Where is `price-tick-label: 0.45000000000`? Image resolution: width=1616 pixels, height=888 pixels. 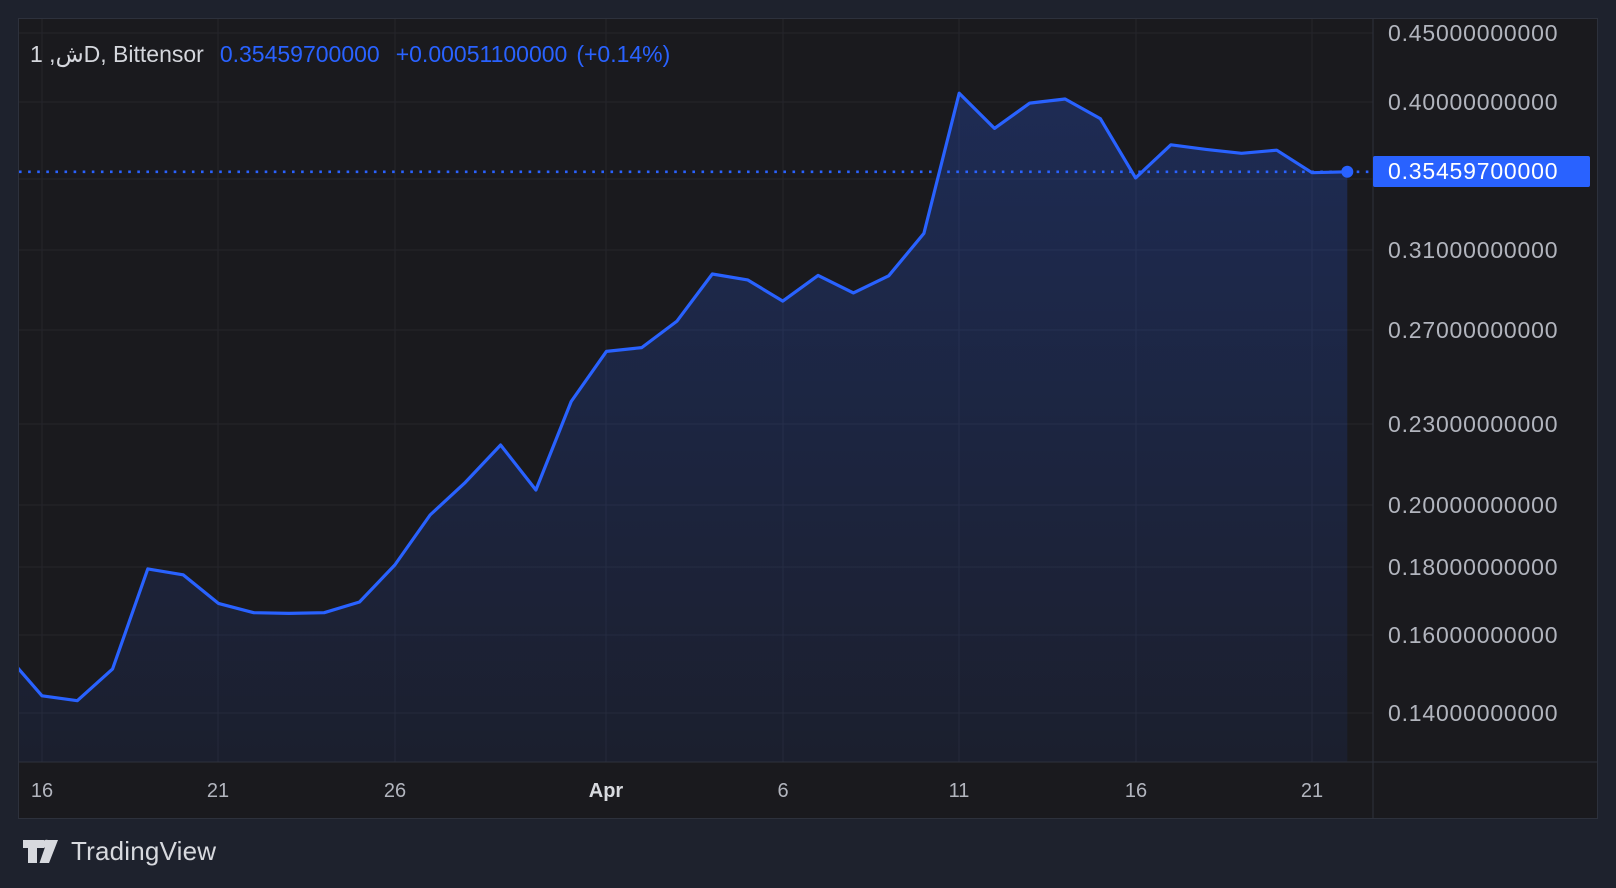
price-tick-label: 0.45000000000 is located at coordinates (1473, 33).